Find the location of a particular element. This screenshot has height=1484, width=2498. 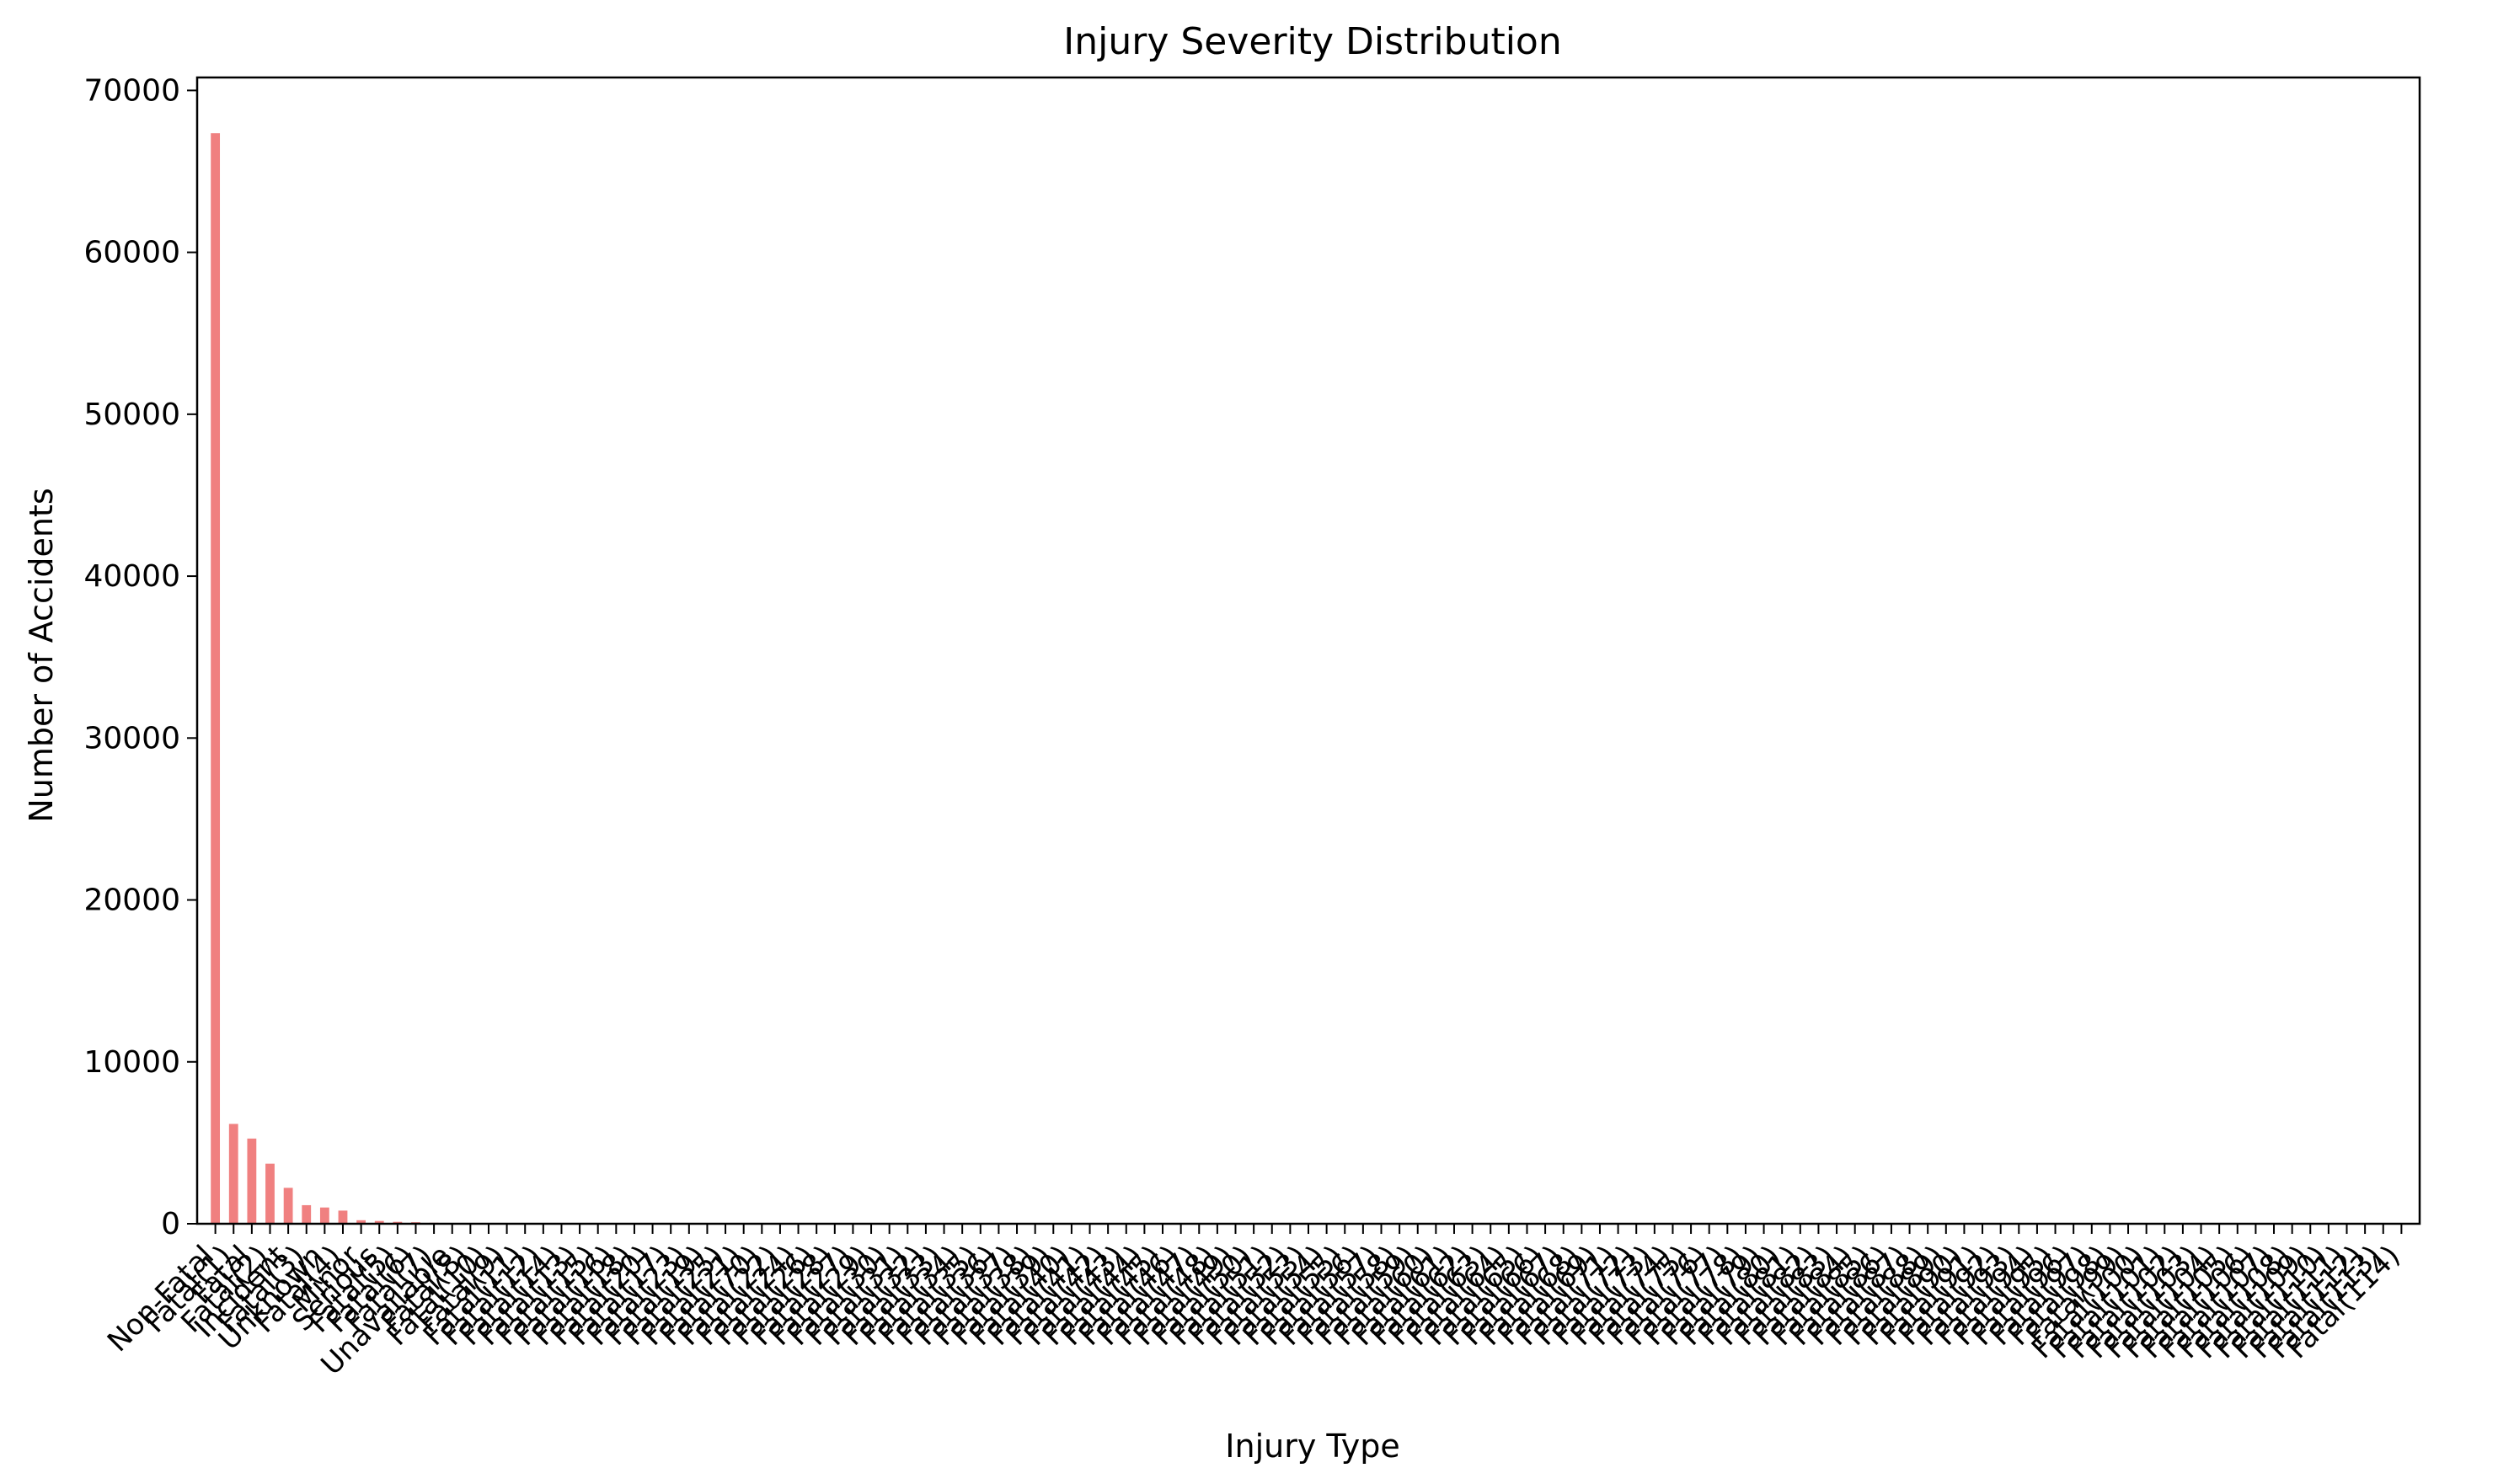

y-axis-label: Number of Accidents is located at coordinates (41, 655).